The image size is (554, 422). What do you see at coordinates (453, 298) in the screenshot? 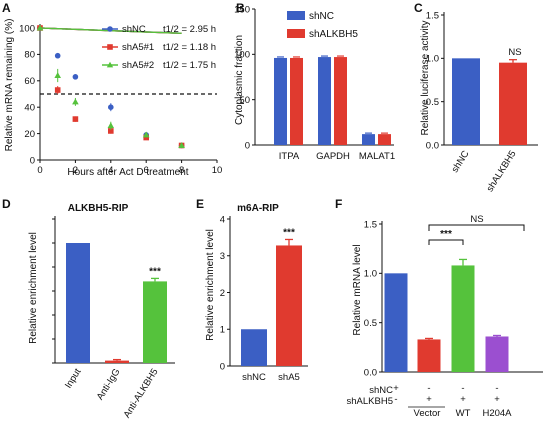
I see `panel-f-axes: 0.0 0.5 1.0 1.5` at bounding box center [453, 298].